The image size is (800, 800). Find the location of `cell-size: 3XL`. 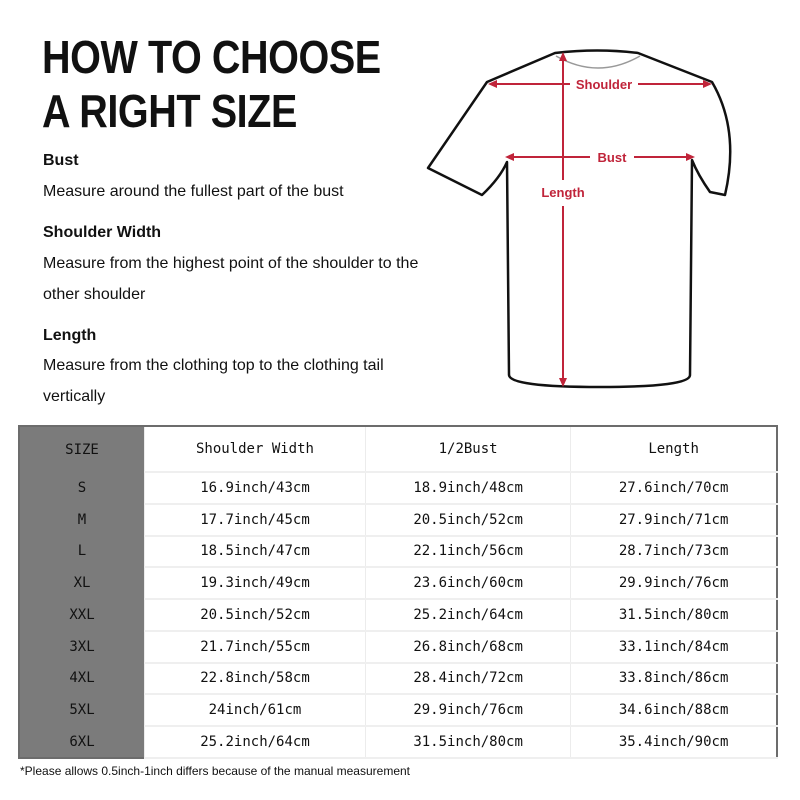

cell-size: 3XL is located at coordinates (82, 646).